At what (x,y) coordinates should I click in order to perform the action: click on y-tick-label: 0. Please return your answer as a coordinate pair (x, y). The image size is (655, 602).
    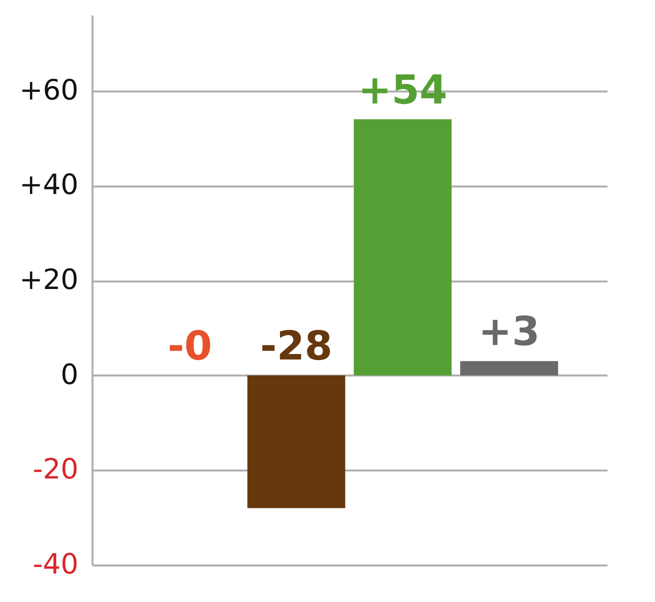
    Looking at the image, I should click on (69, 374).